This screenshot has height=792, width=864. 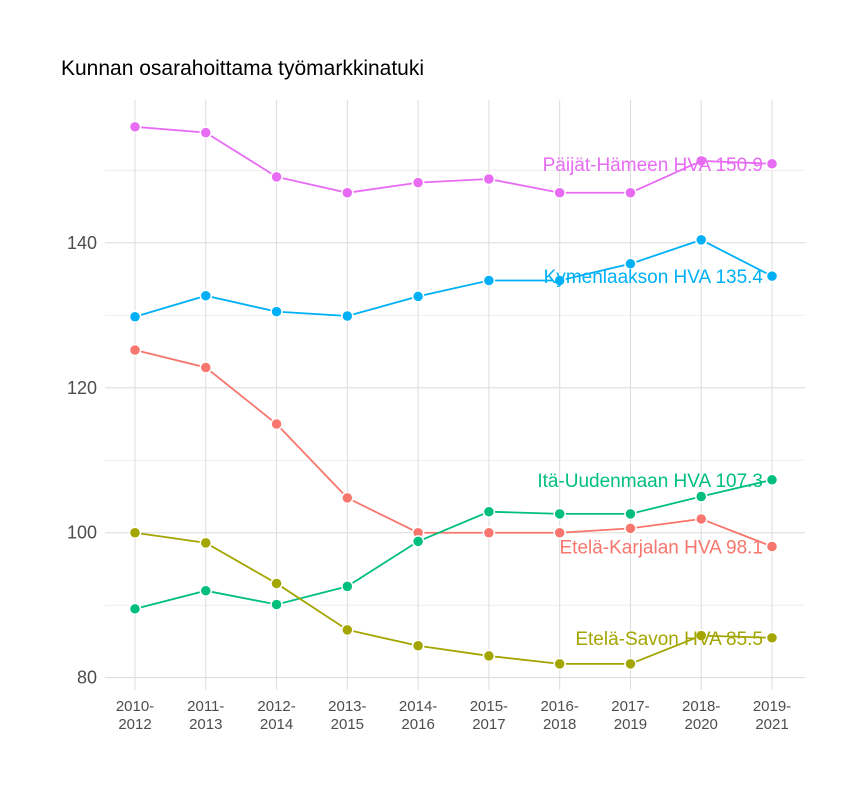 I want to click on series-end-label: Etelä-Karjalan HVA 98.1, so click(x=662, y=547).